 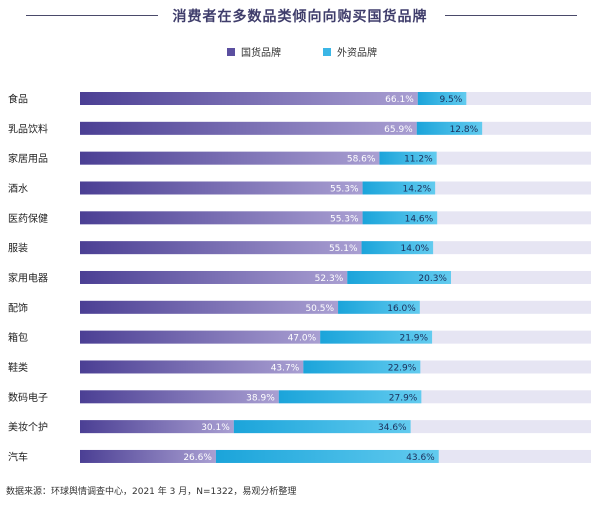 What do you see at coordinates (511, 15) in the screenshot?
I see `title-divider-right` at bounding box center [511, 15].